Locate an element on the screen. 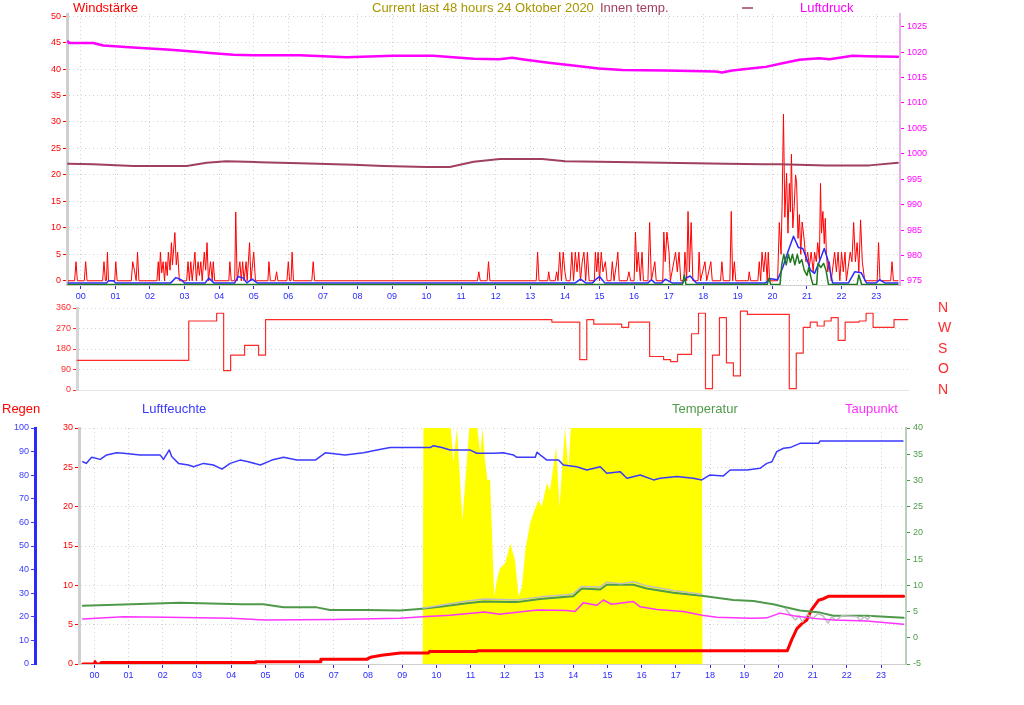 The height and width of the screenshot is (705, 1024). y-tick-label: 270 is located at coordinates (63, 327).